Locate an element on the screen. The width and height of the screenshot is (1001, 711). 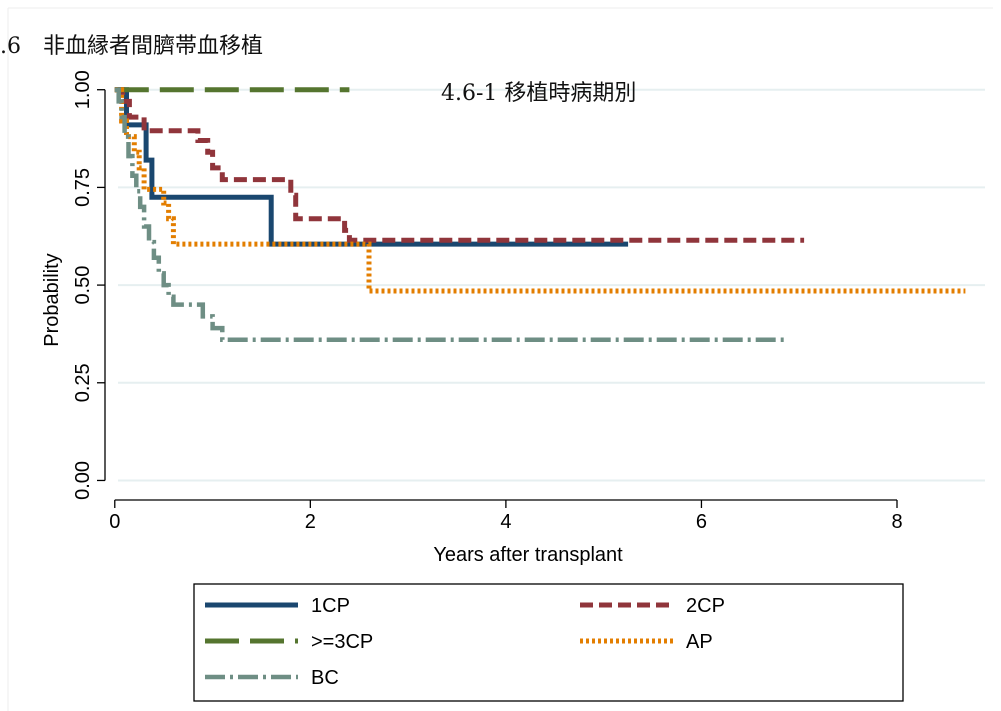
x-tick-label-3: 6 is located at coordinates (701, 522).